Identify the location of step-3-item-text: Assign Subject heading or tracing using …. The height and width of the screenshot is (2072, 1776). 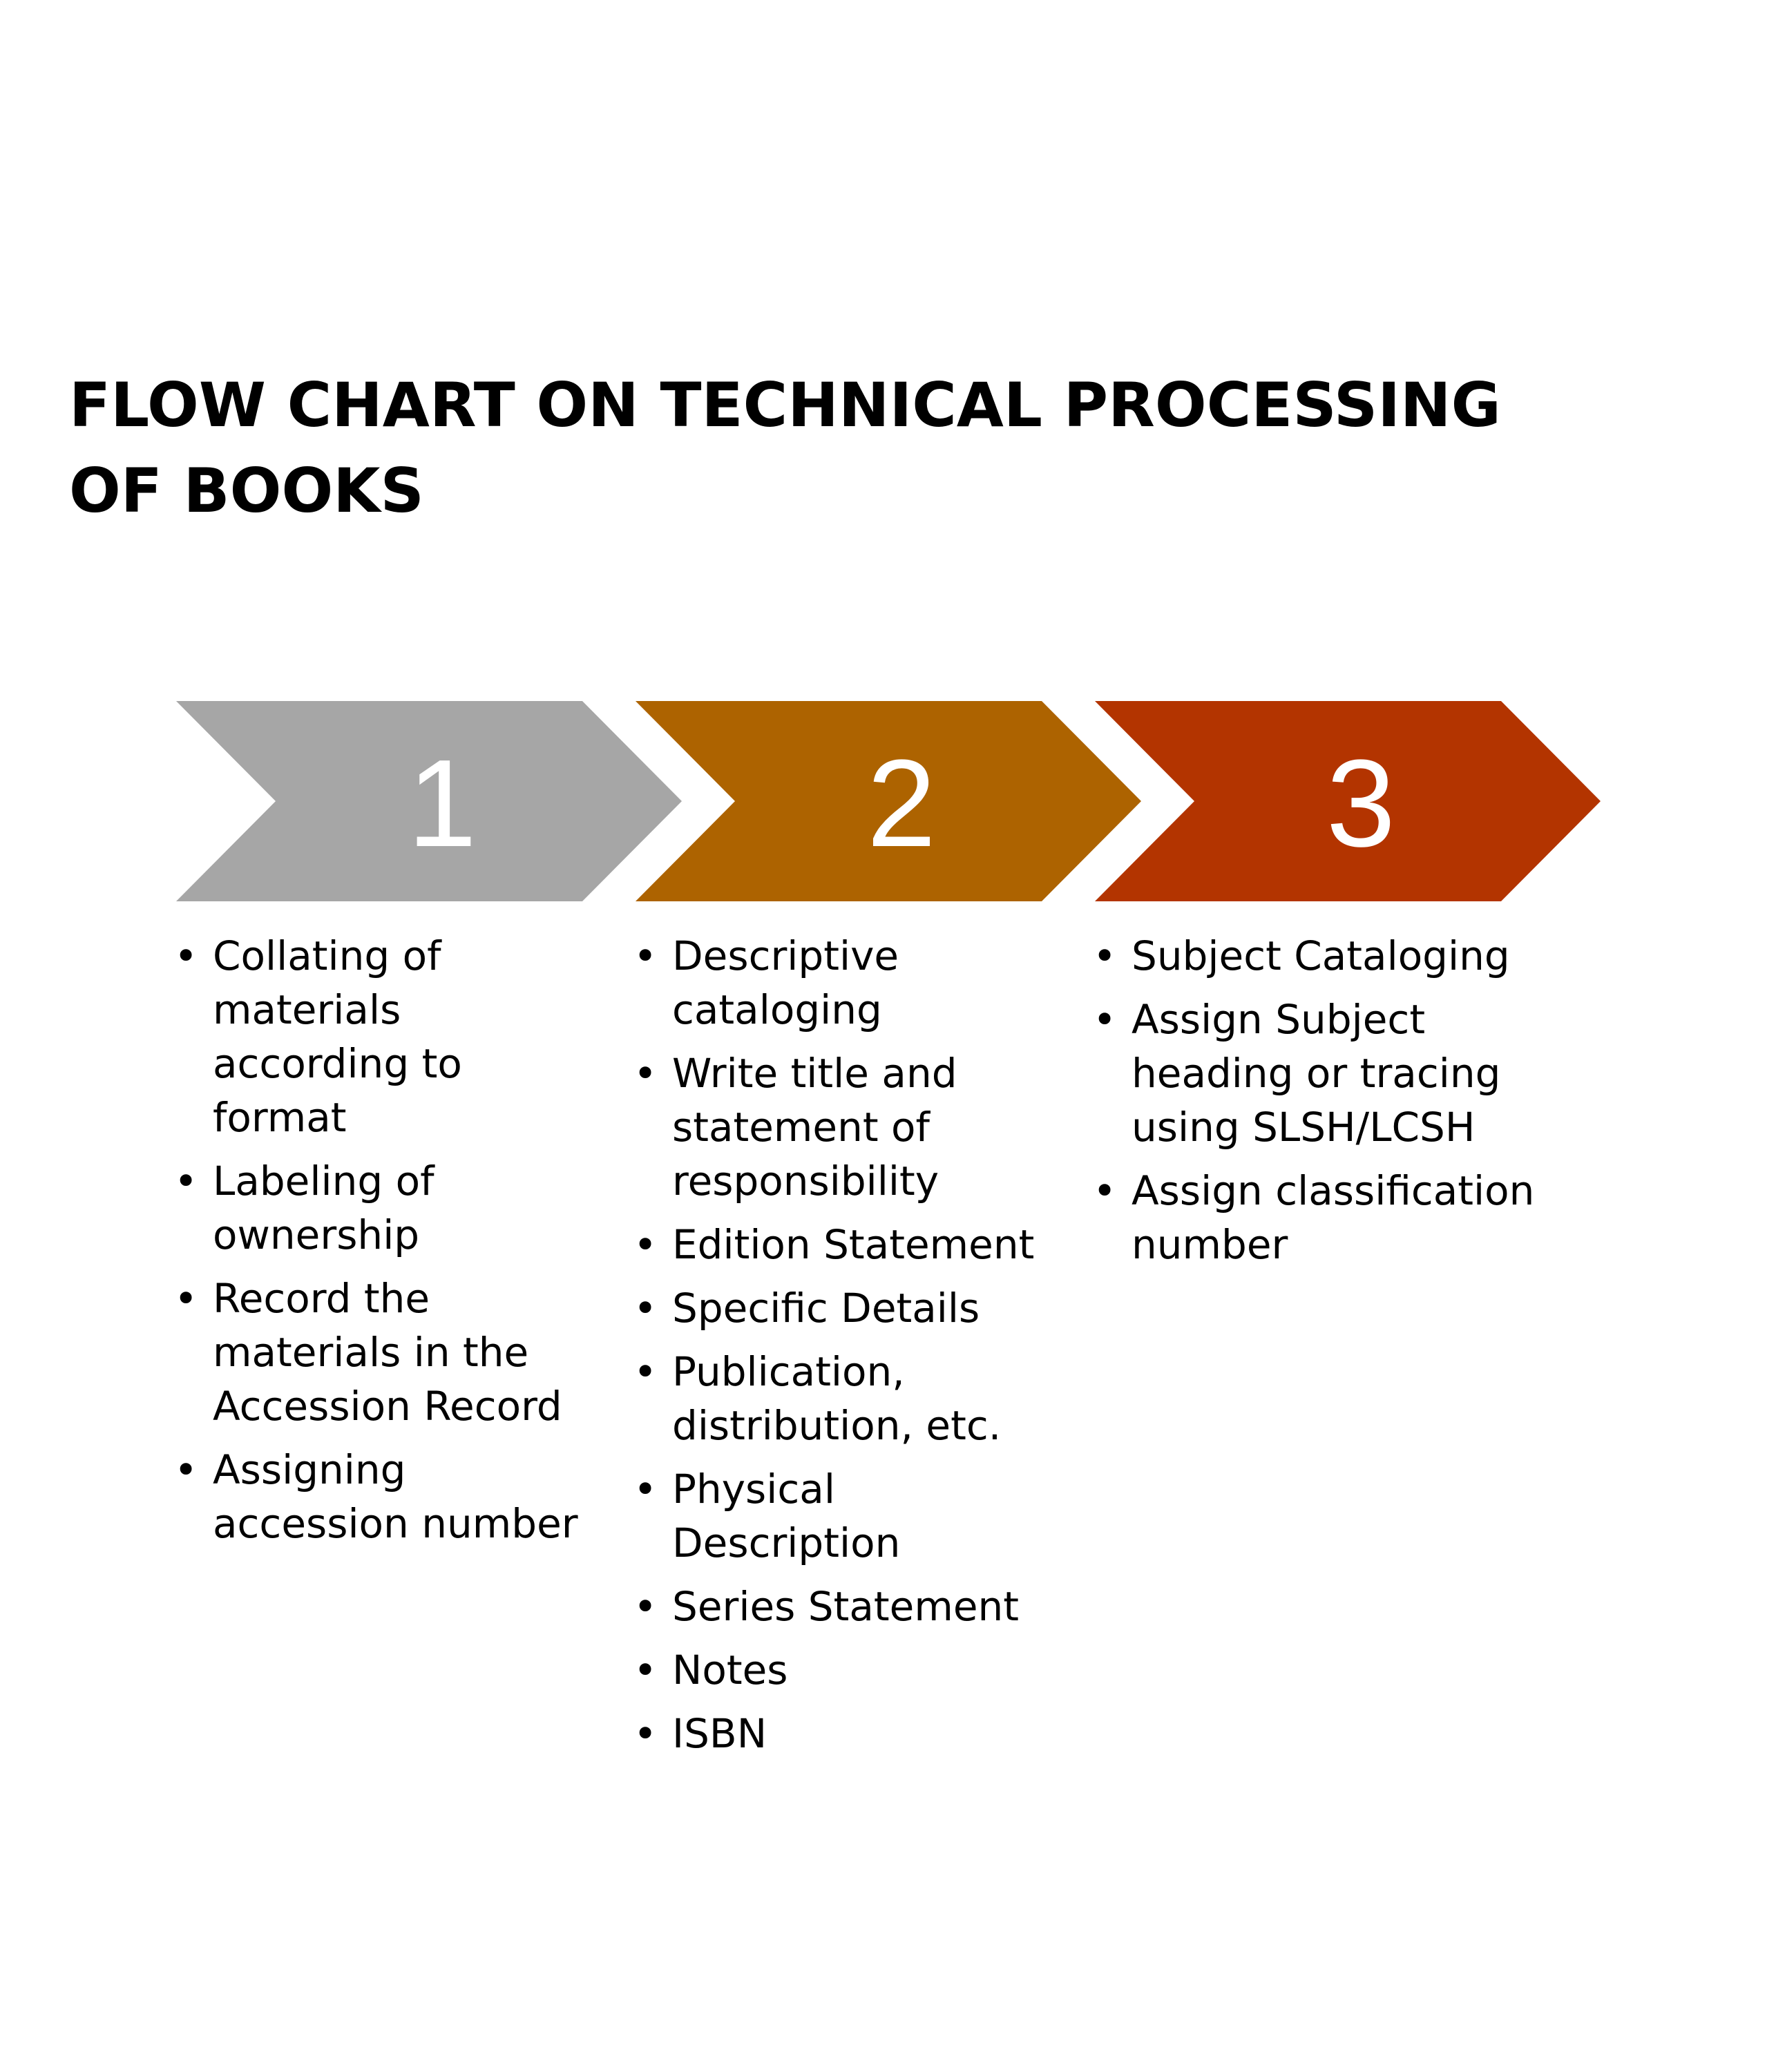
(1316, 1073).